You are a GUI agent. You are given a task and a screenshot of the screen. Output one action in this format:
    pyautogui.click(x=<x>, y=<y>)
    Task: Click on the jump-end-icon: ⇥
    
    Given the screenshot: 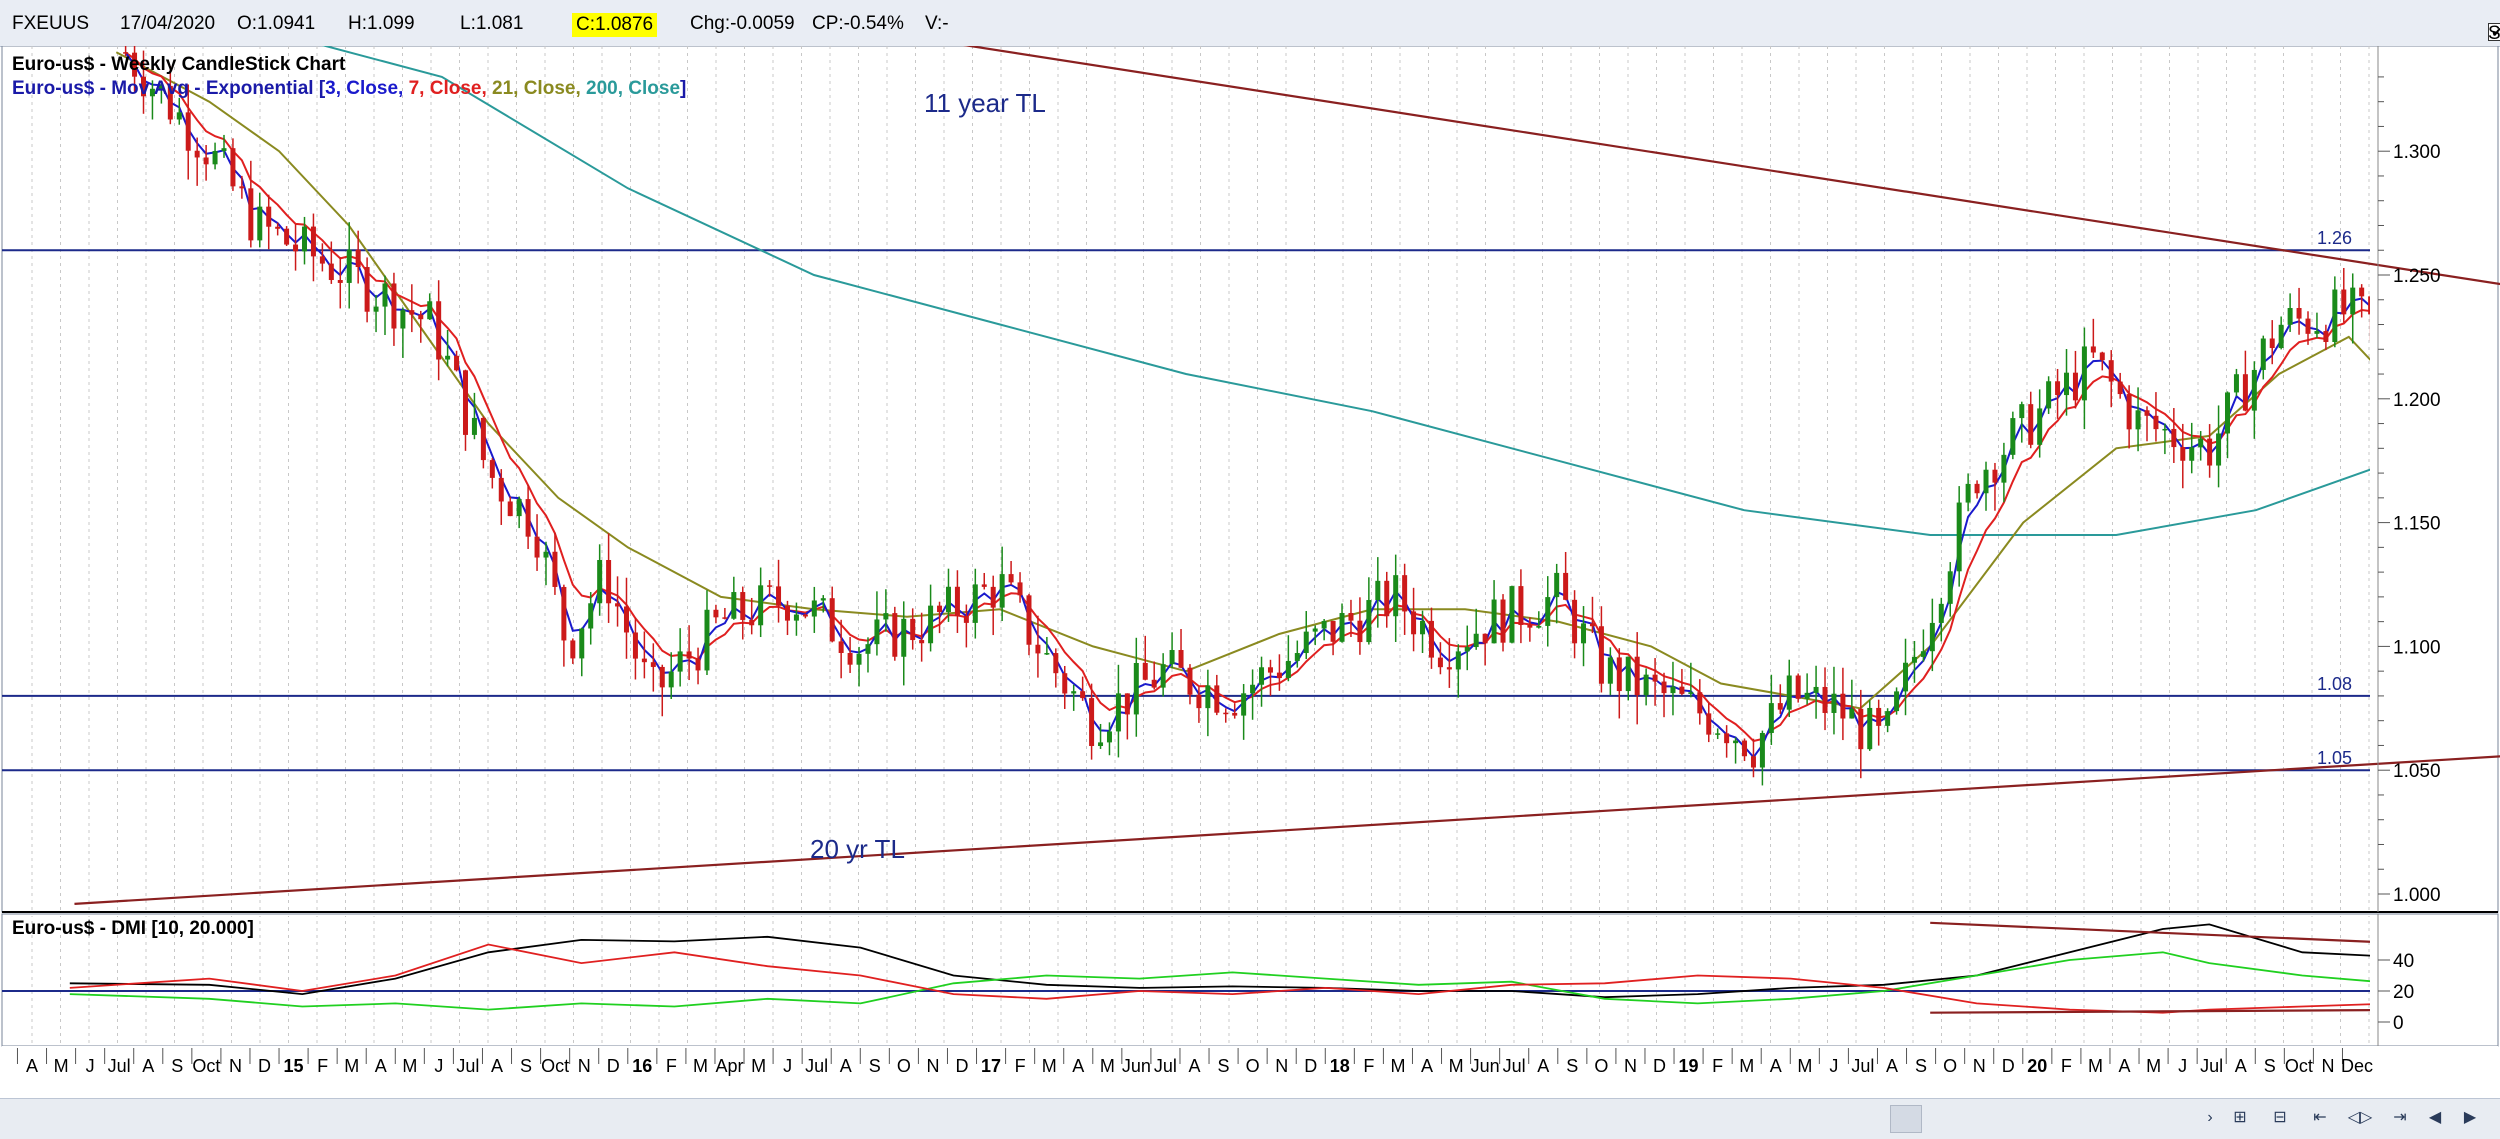 What is the action you would take?
    pyautogui.click(x=2400, y=1117)
    